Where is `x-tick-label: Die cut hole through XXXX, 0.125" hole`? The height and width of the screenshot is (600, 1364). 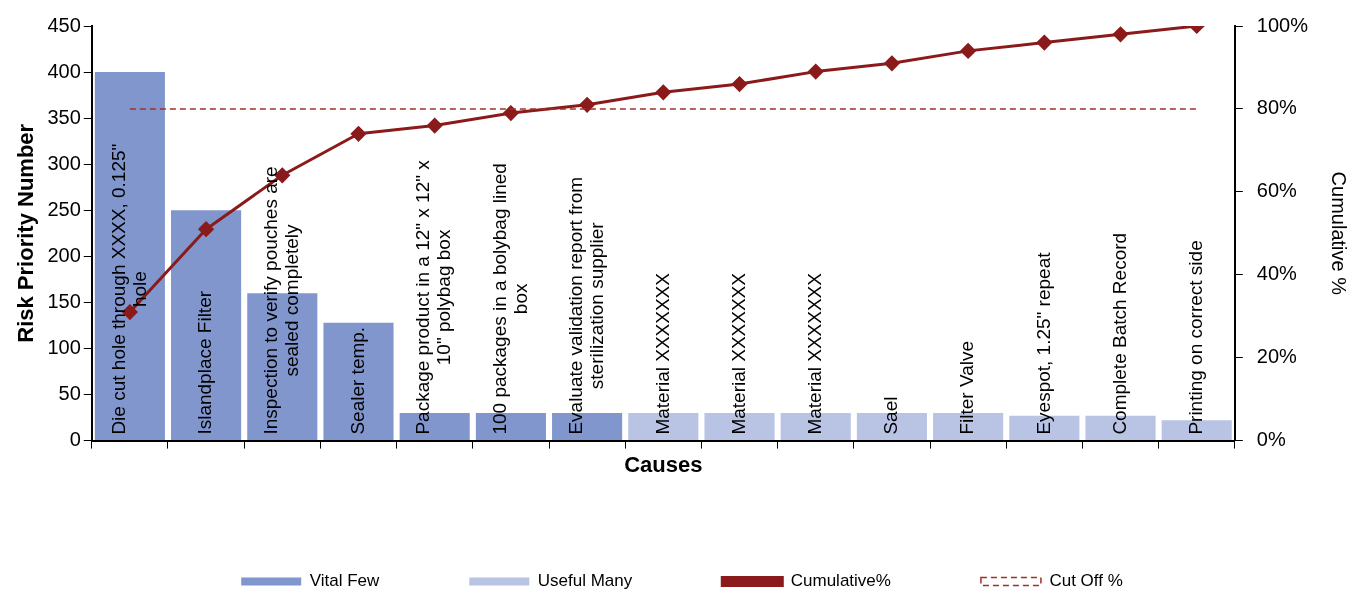
x-tick-label: Die cut hole through XXXX, 0.125" hole is located at coordinates (128, 289).